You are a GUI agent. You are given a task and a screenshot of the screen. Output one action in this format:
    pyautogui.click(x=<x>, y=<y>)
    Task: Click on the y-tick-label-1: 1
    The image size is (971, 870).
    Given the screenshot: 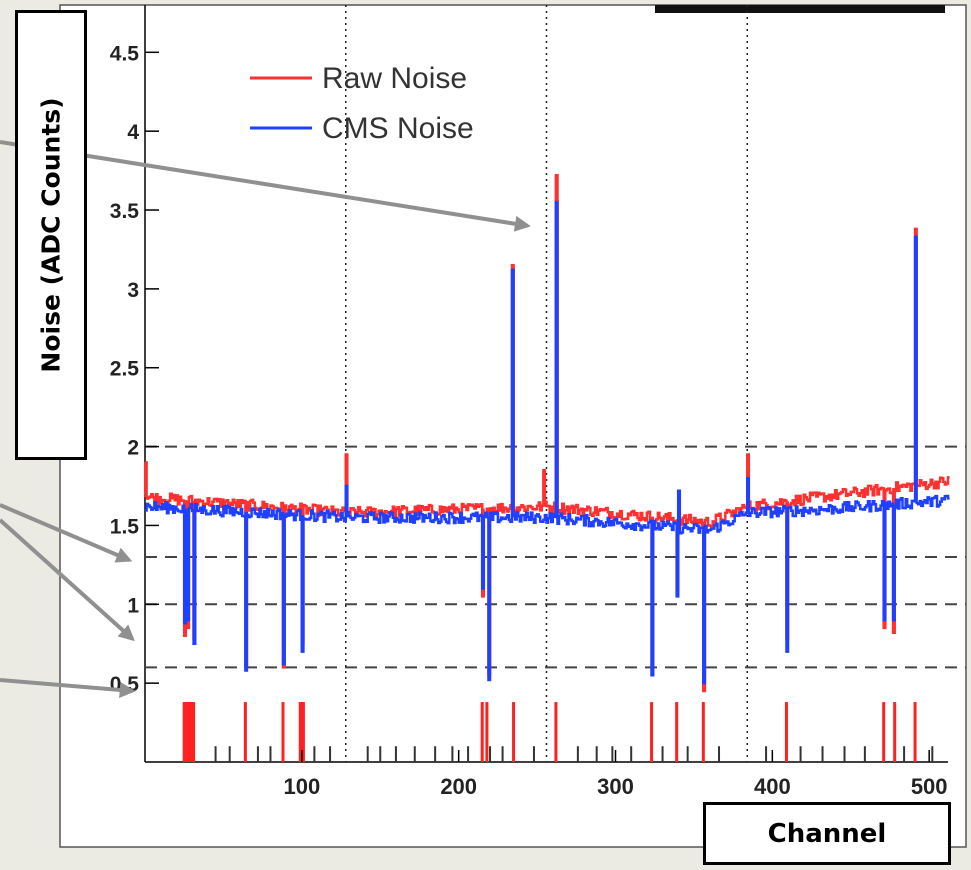 What is the action you would take?
    pyautogui.click(x=133, y=605)
    